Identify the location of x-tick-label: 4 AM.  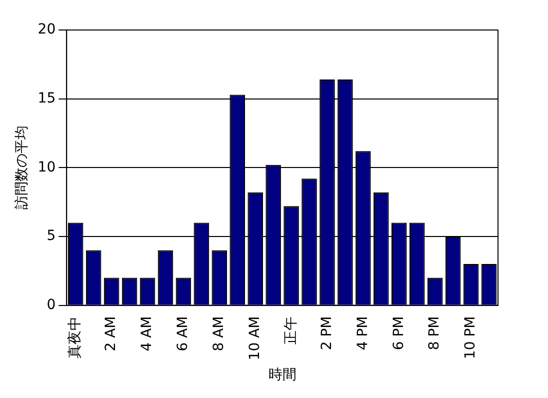
(147, 334).